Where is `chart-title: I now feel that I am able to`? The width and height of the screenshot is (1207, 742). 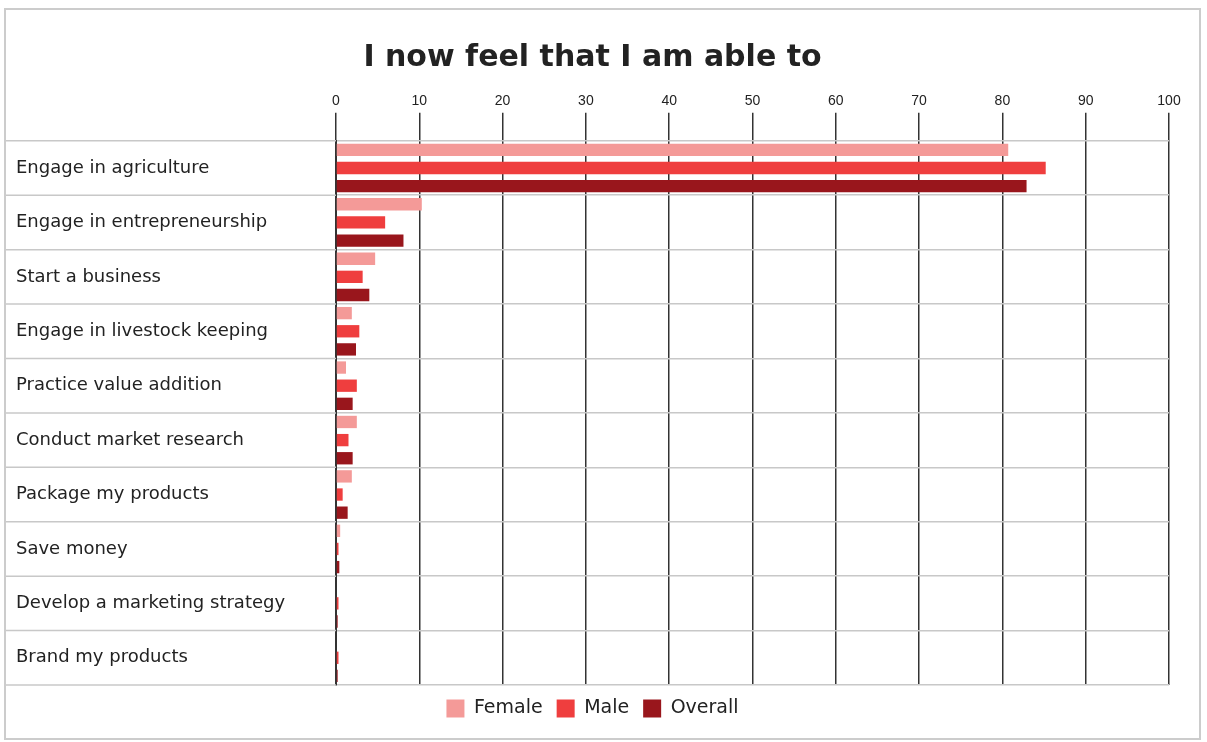 chart-title: I now feel that I am able to is located at coordinates (592, 55).